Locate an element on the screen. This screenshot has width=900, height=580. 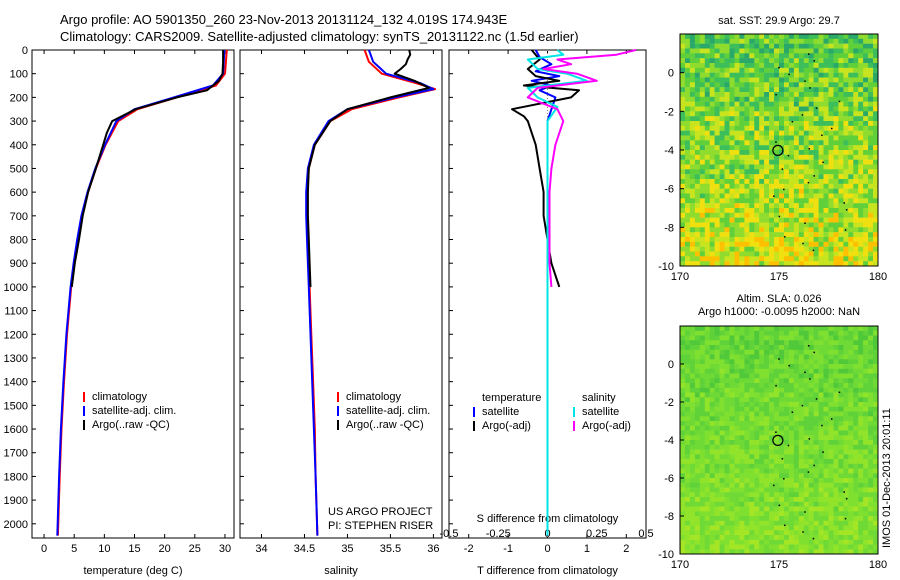
sla-map-track-dot is located at coordinates (779, 505).